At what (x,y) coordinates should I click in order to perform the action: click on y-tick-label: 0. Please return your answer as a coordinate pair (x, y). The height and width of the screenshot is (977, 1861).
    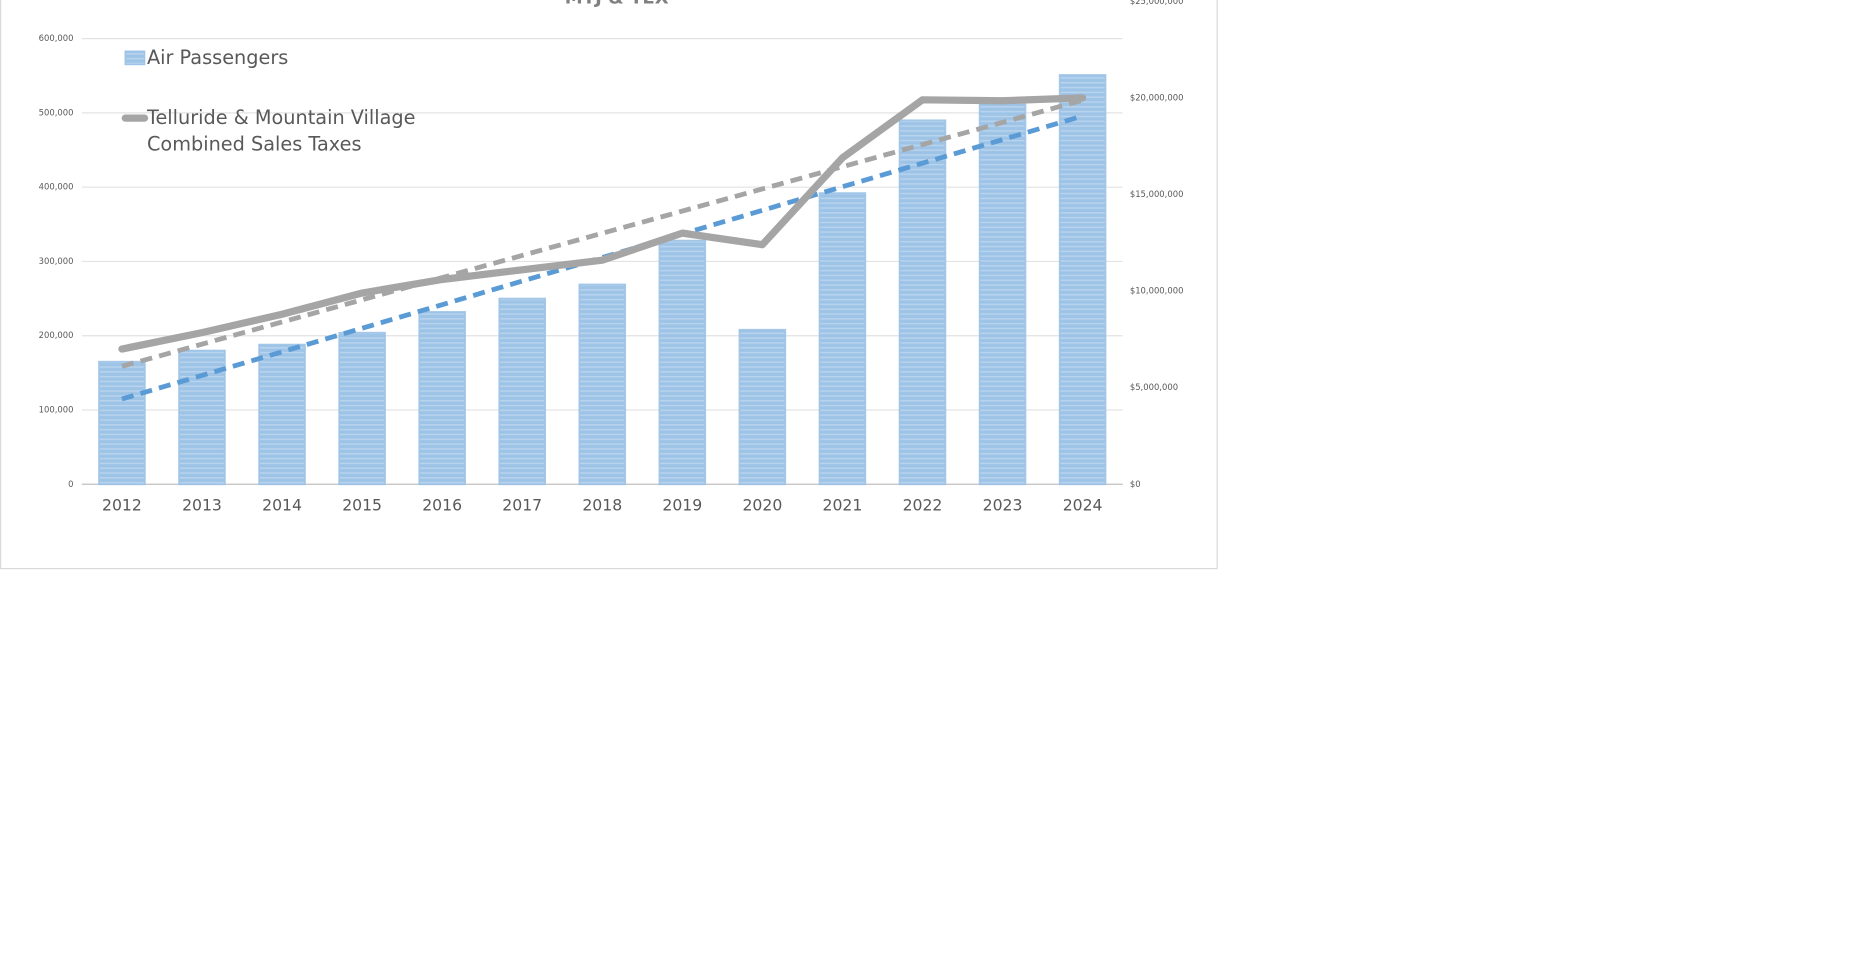
    Looking at the image, I should click on (70, 484).